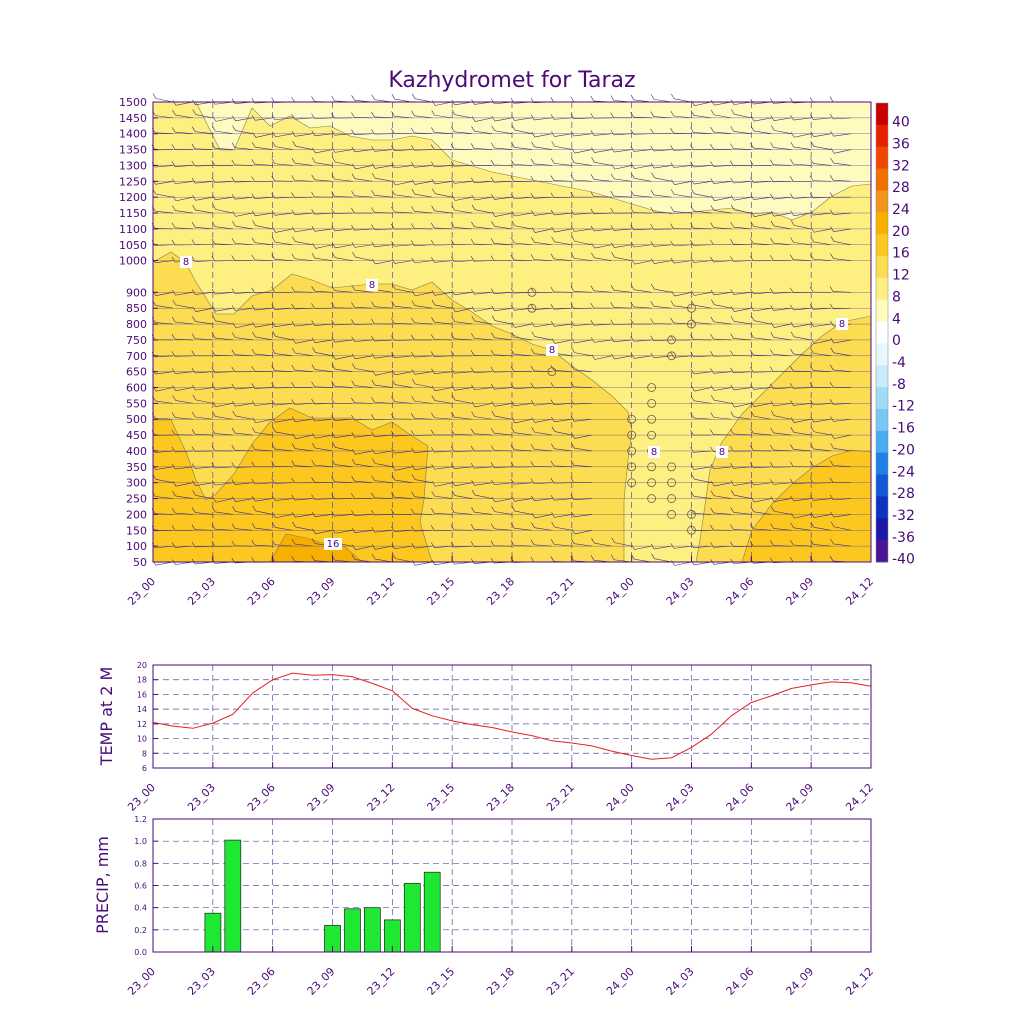 The image size is (1024, 1024). What do you see at coordinates (201, 981) in the screenshot?
I see `x-tick-label: 23_03` at bounding box center [201, 981].